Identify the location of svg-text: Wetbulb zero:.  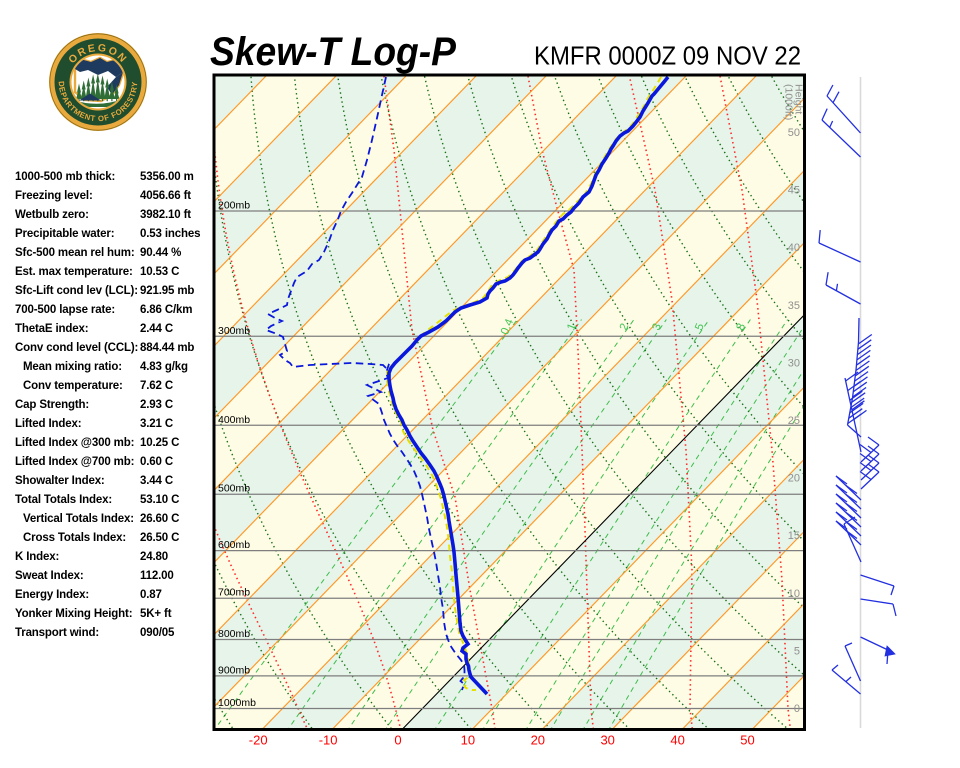
(52, 215).